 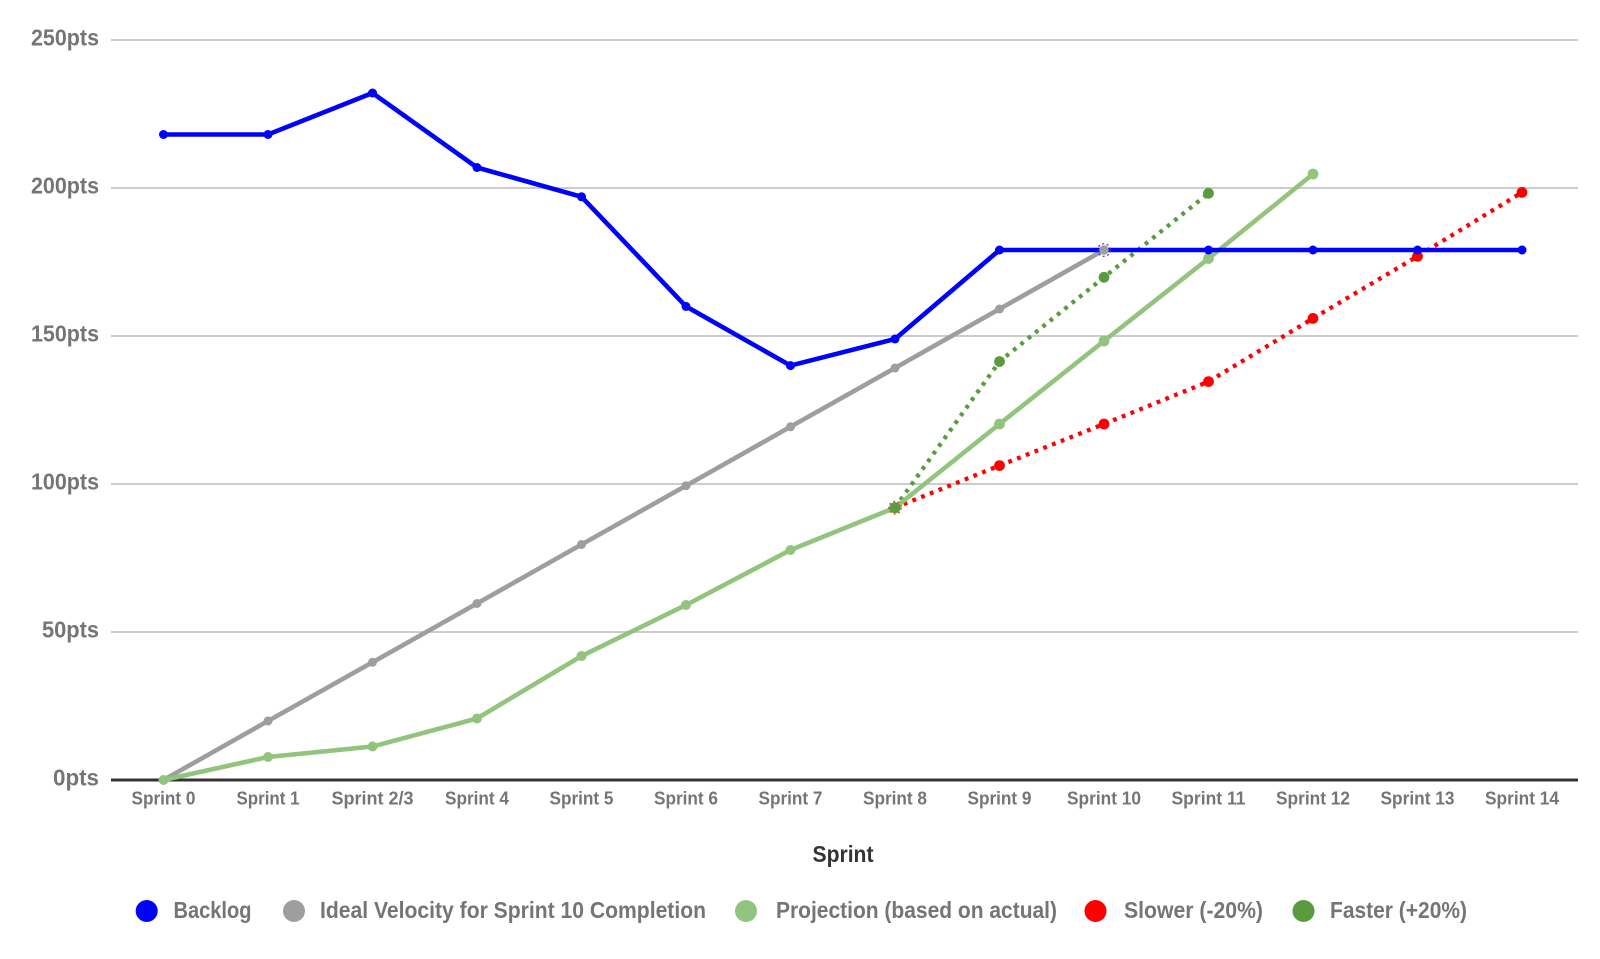 I want to click on svg-text: Projection (based on actual), so click(x=916, y=910).